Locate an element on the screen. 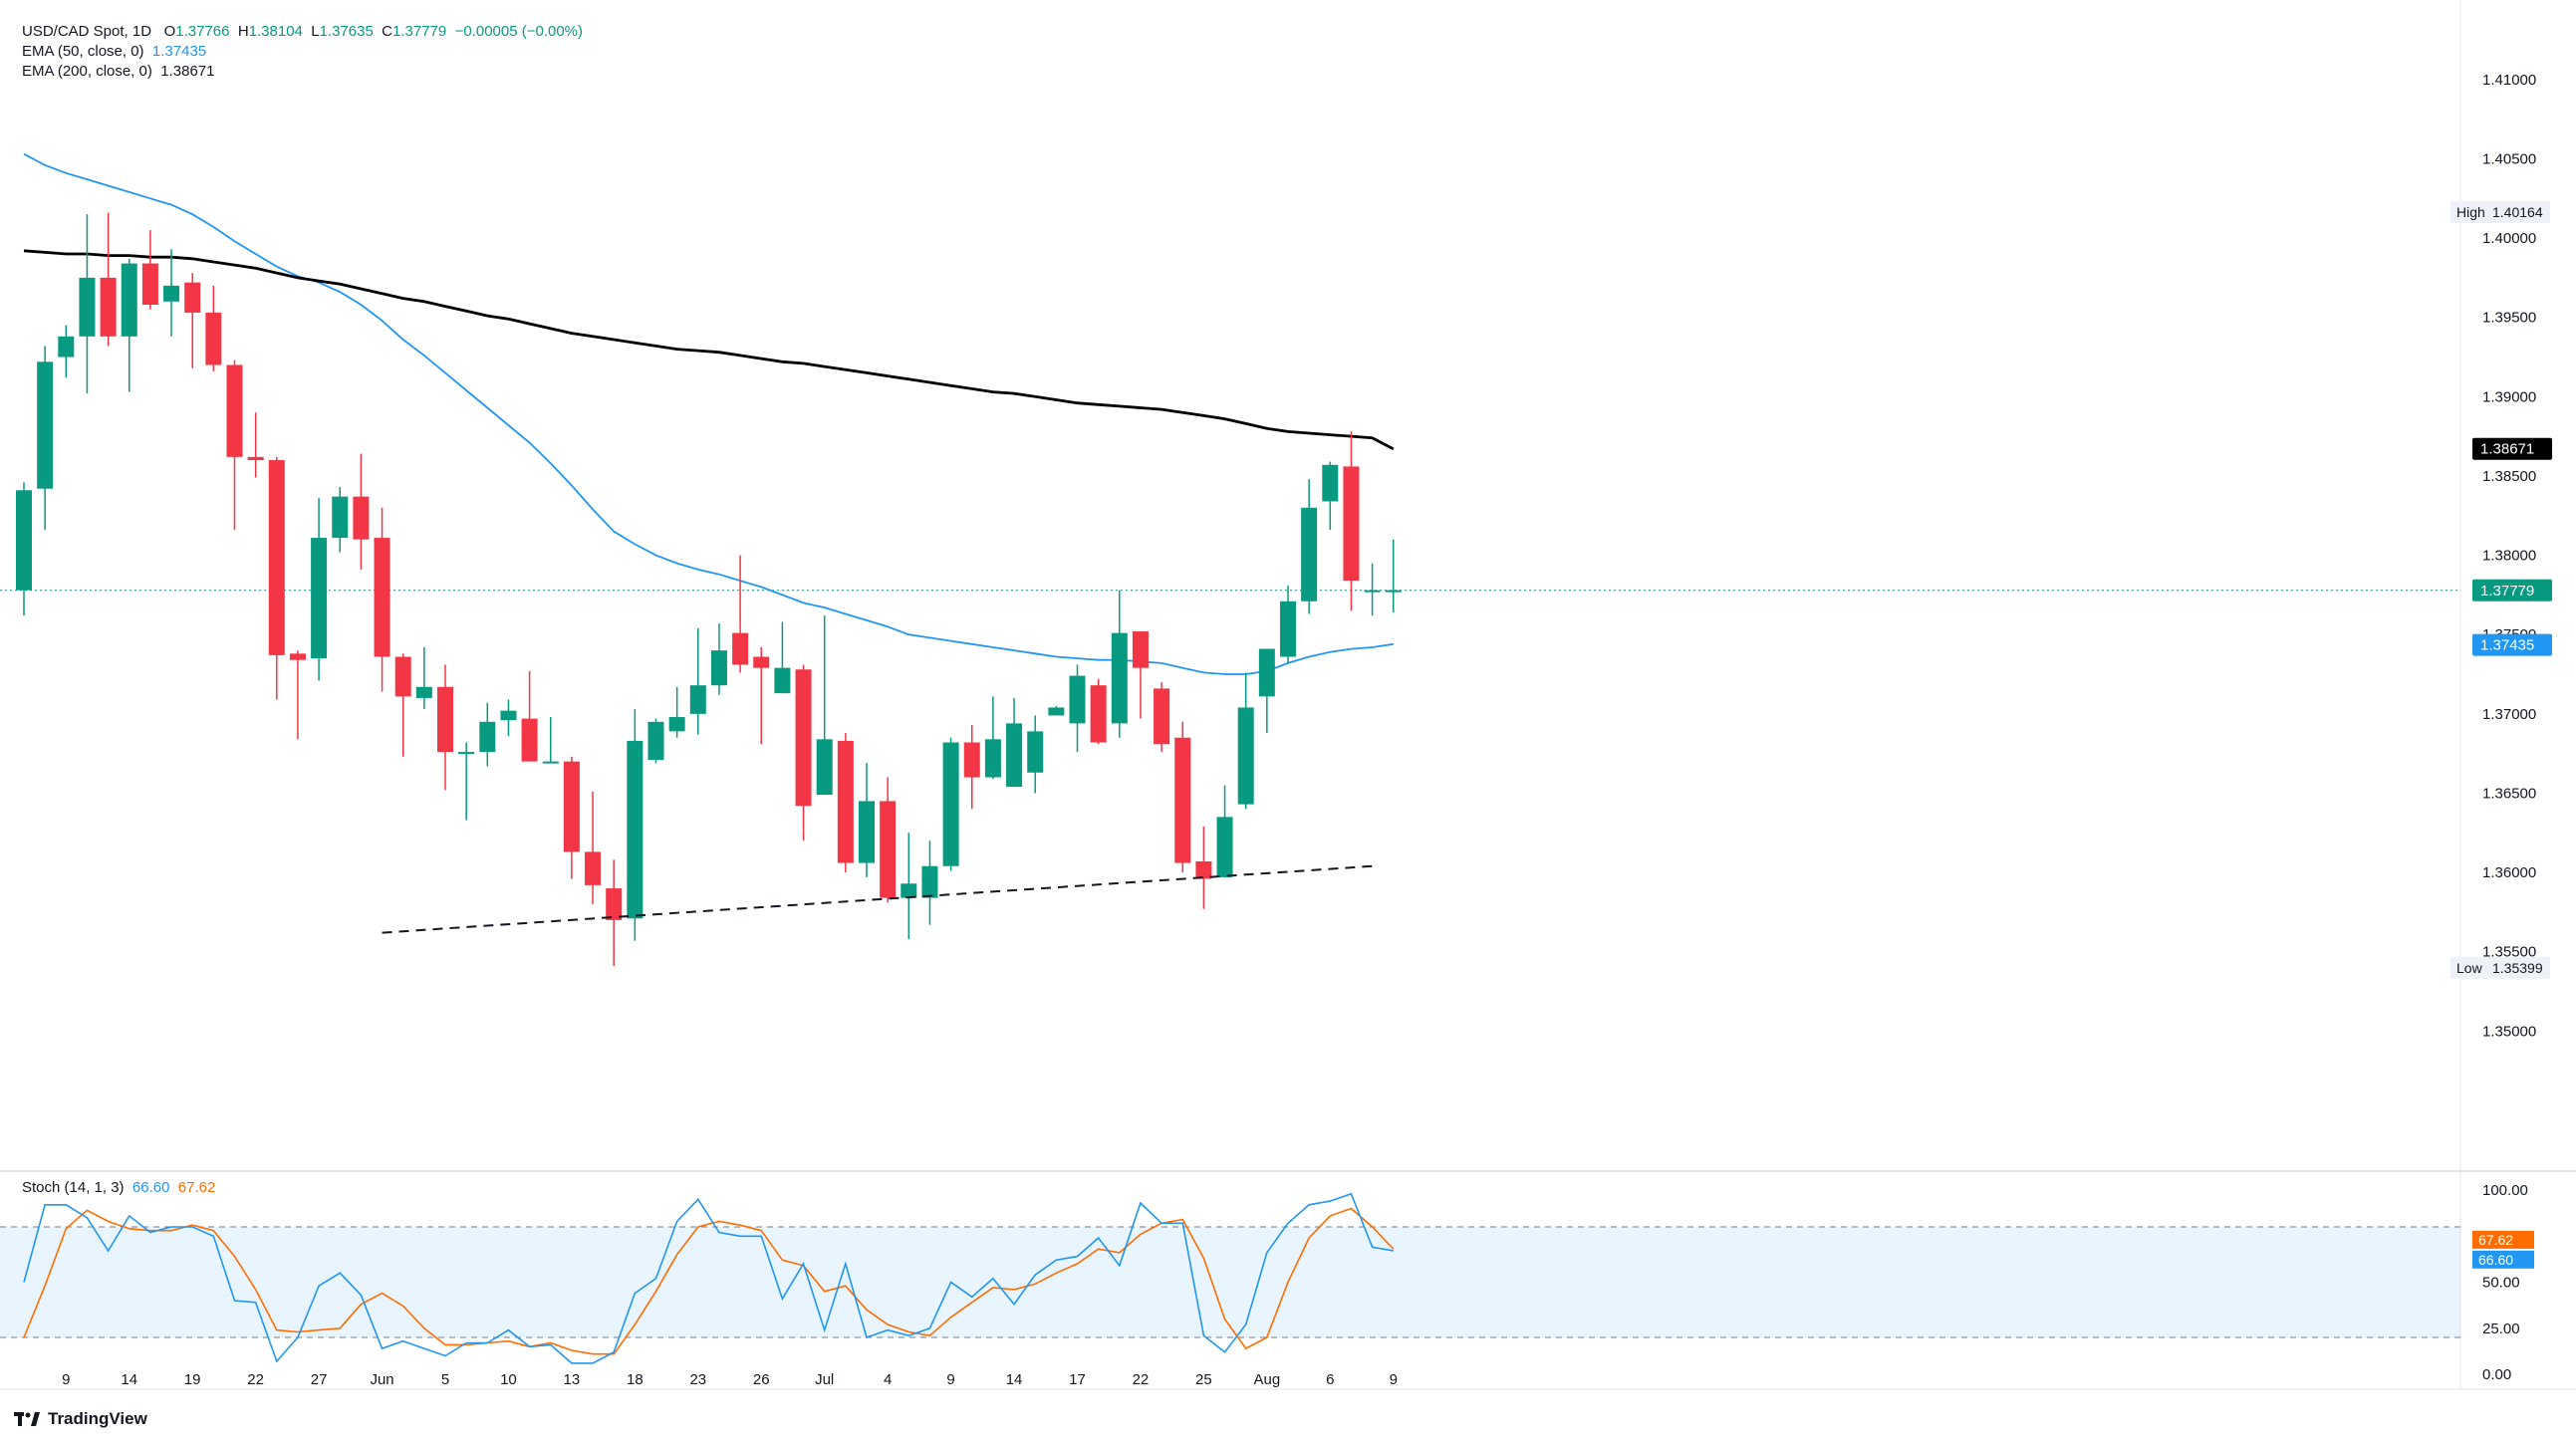 The height and width of the screenshot is (1442, 2576). price-axis-tick-label: 1.35500 is located at coordinates (2509, 952).